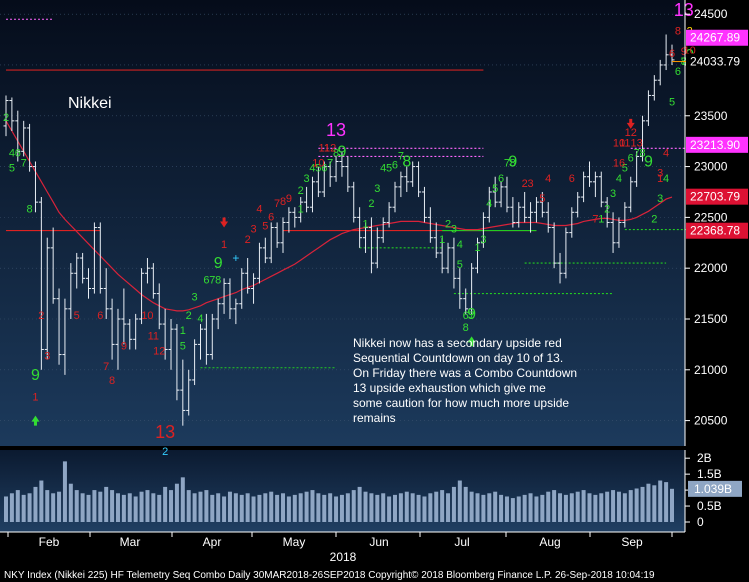 The width and height of the screenshot is (749, 582). What do you see at coordinates (704, 458) in the screenshot?
I see `vol-tick-label: 2B` at bounding box center [704, 458].